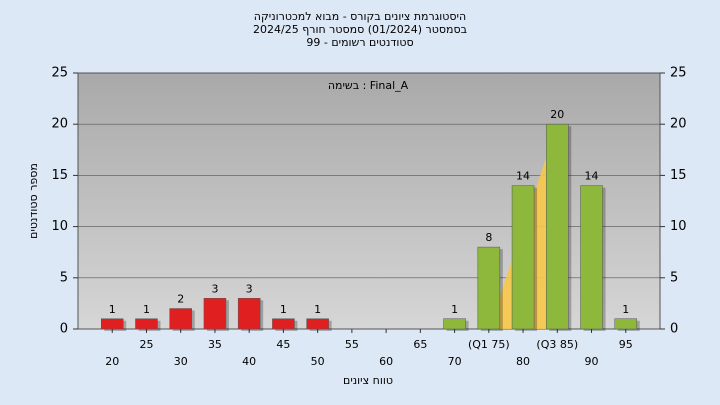  I want to click on x-tick-label: 60, so click(386, 361).